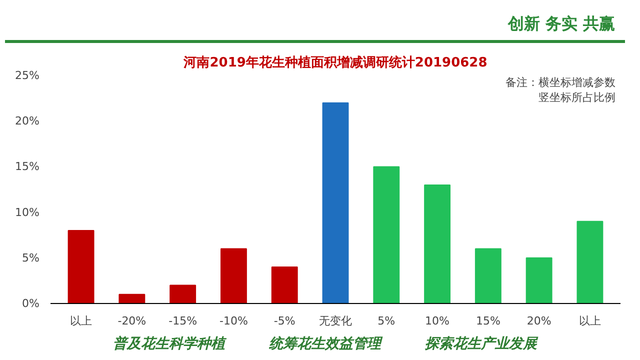 The image size is (640, 360). I want to click on annotation: 竖坐标所占比例, so click(577, 97).